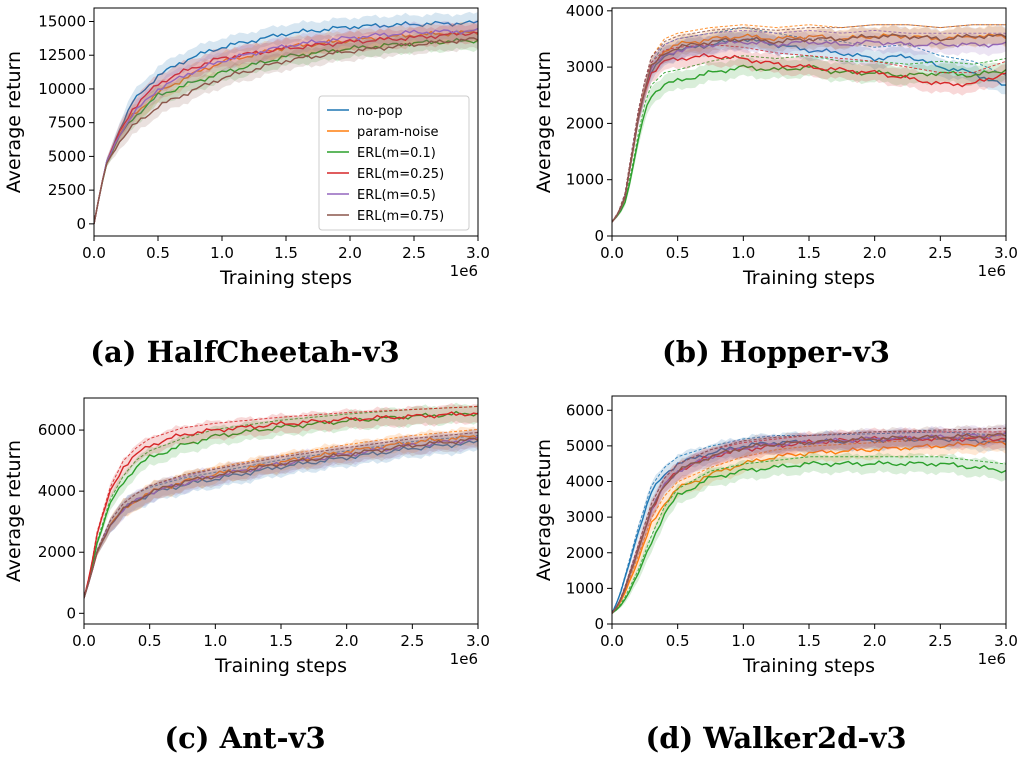 The image size is (1024, 763). I want to click on series-dashed-no-pop, so click(809, 522).